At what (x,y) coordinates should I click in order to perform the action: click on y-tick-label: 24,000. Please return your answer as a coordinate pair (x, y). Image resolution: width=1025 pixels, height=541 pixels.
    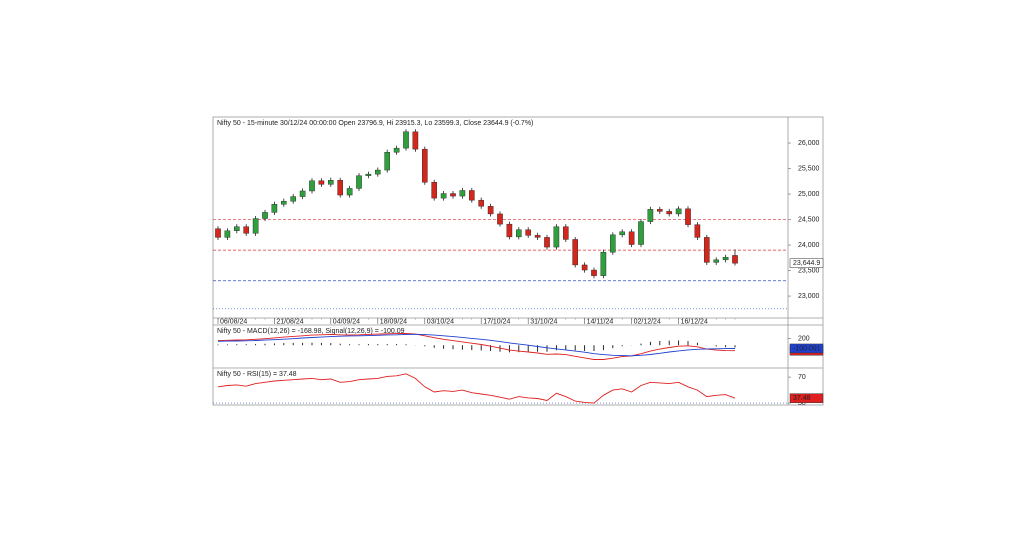
    Looking at the image, I should click on (809, 245).